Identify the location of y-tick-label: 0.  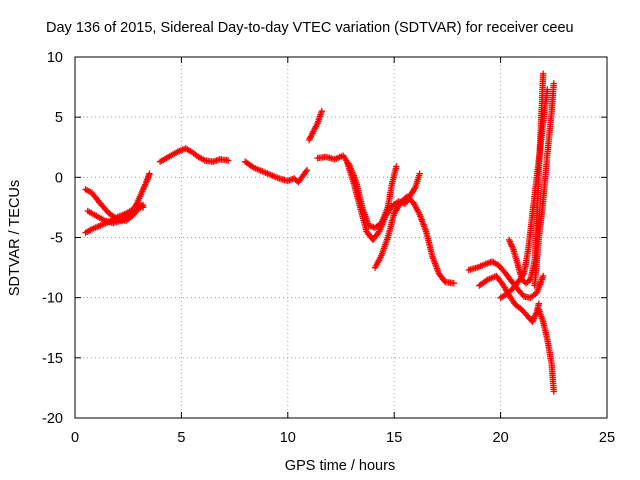
(59, 178).